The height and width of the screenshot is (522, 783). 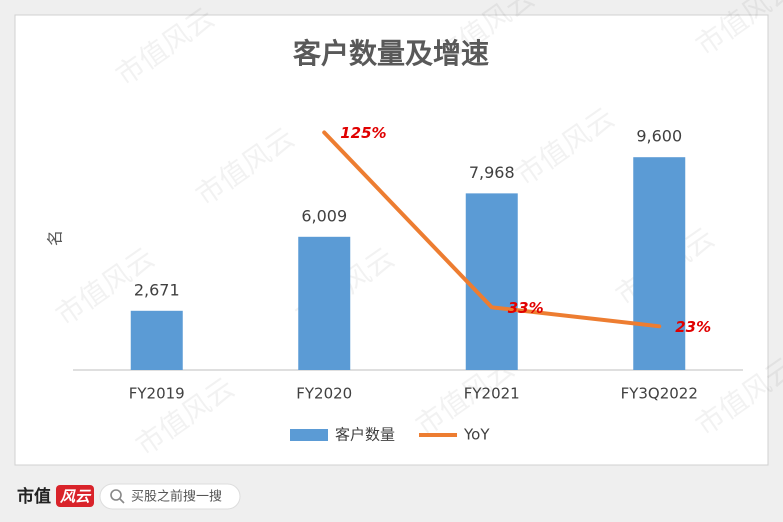 What do you see at coordinates (363, 133) in the screenshot?
I see `line-value-label: 125%` at bounding box center [363, 133].